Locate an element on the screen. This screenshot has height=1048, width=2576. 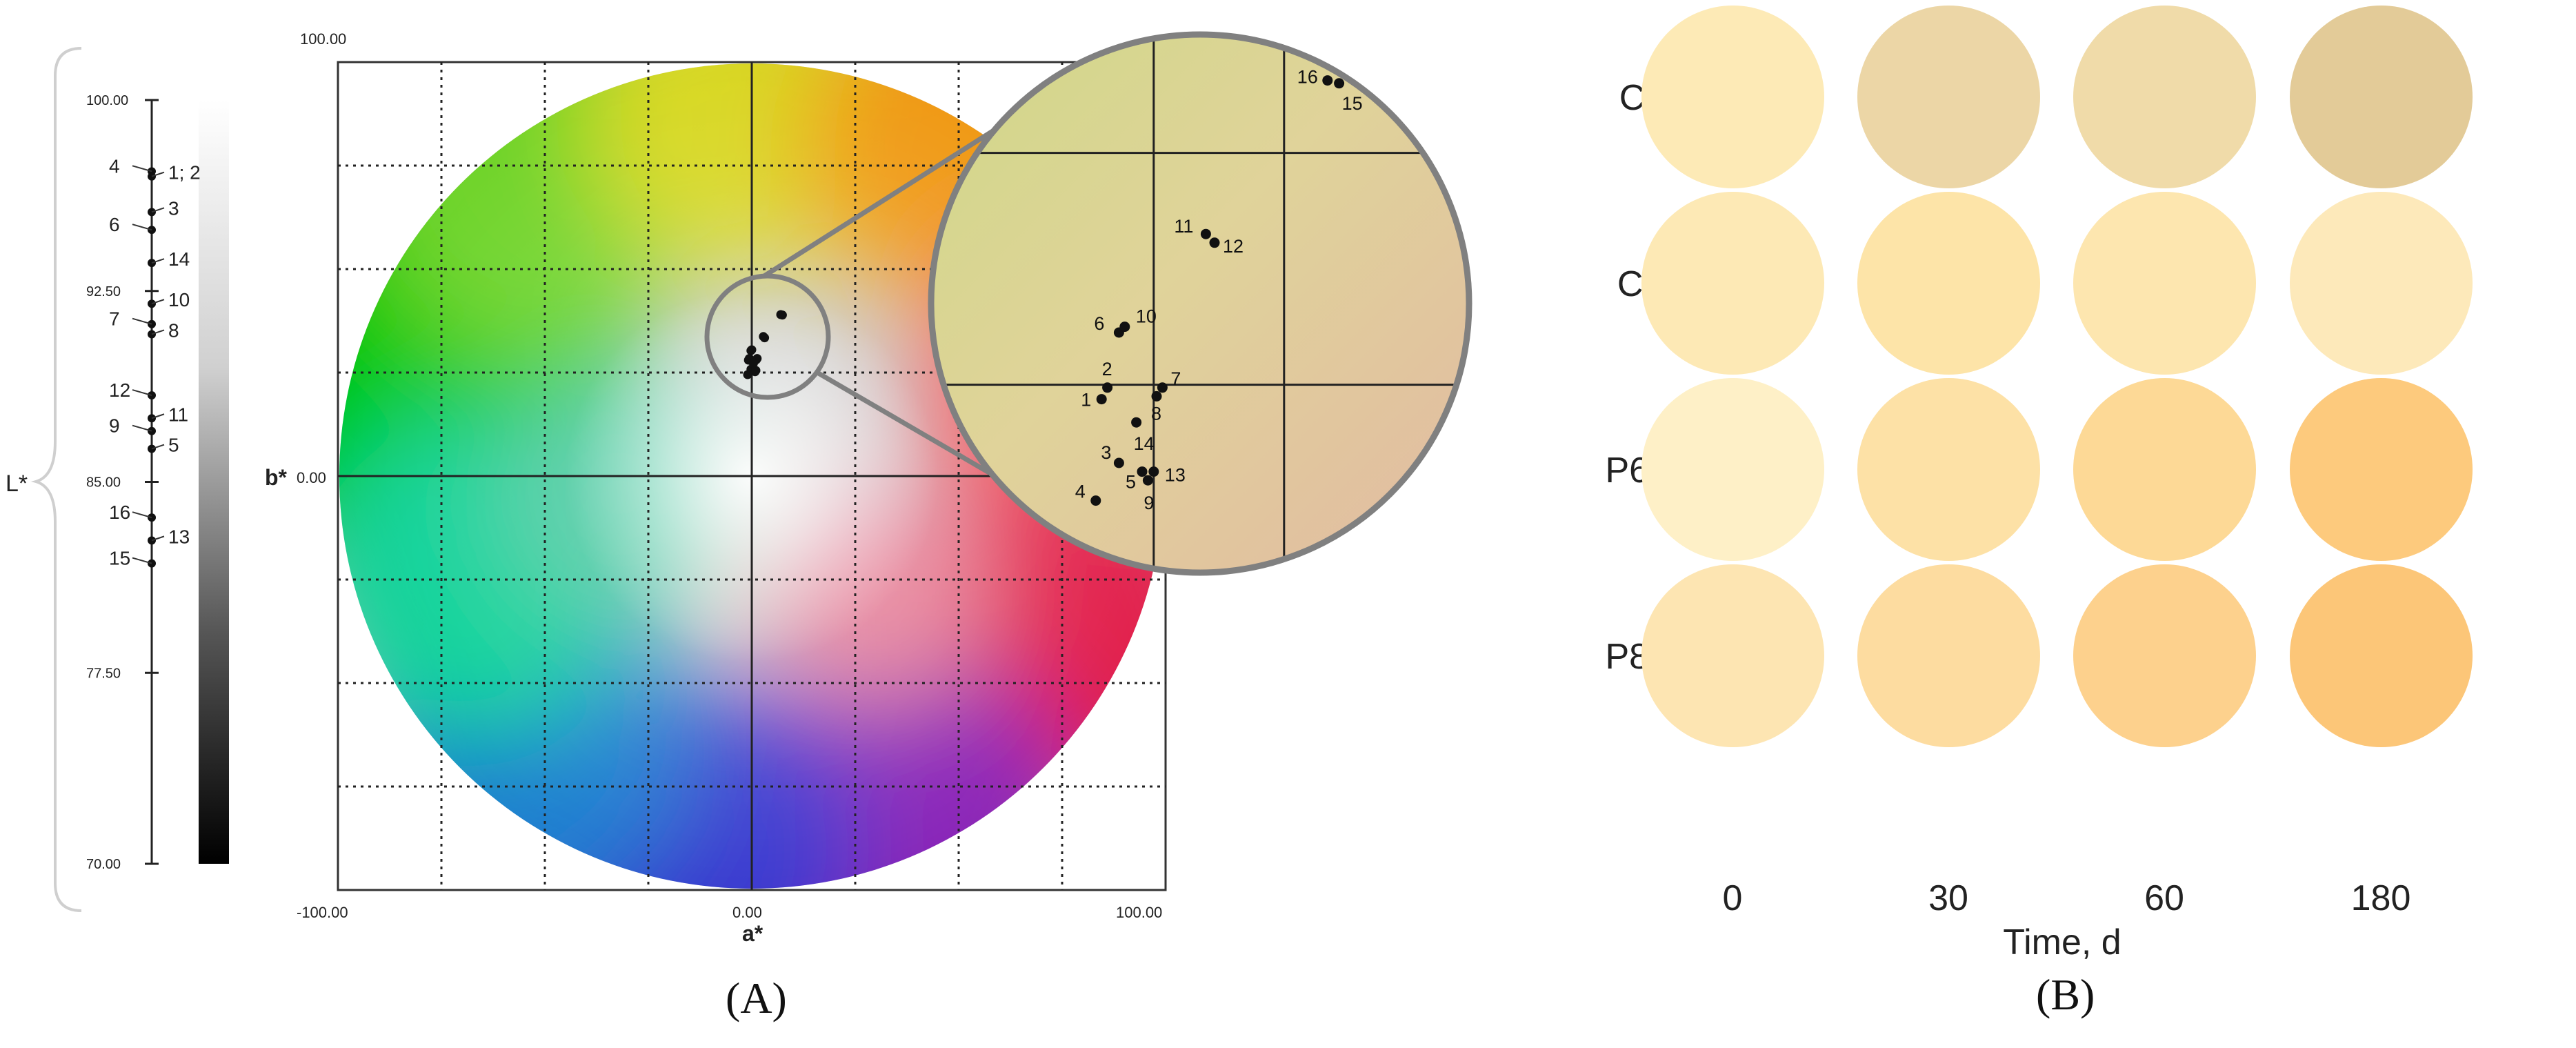
zoom-point-label: 7 is located at coordinates (1175, 378).